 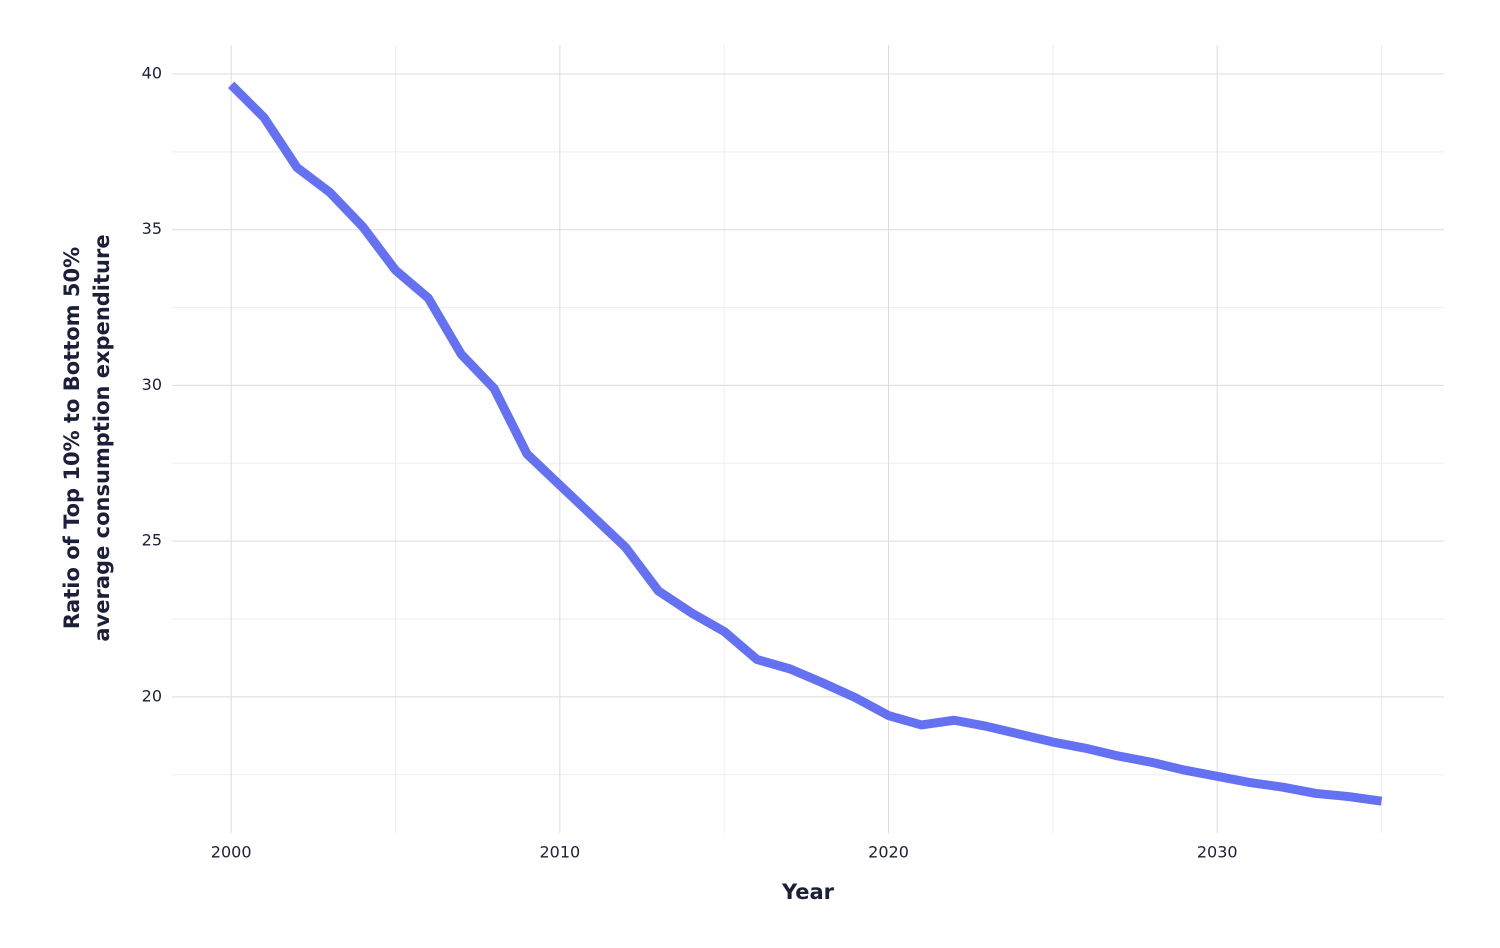 I want to click on y-tick-label: 40, so click(x=152, y=72).